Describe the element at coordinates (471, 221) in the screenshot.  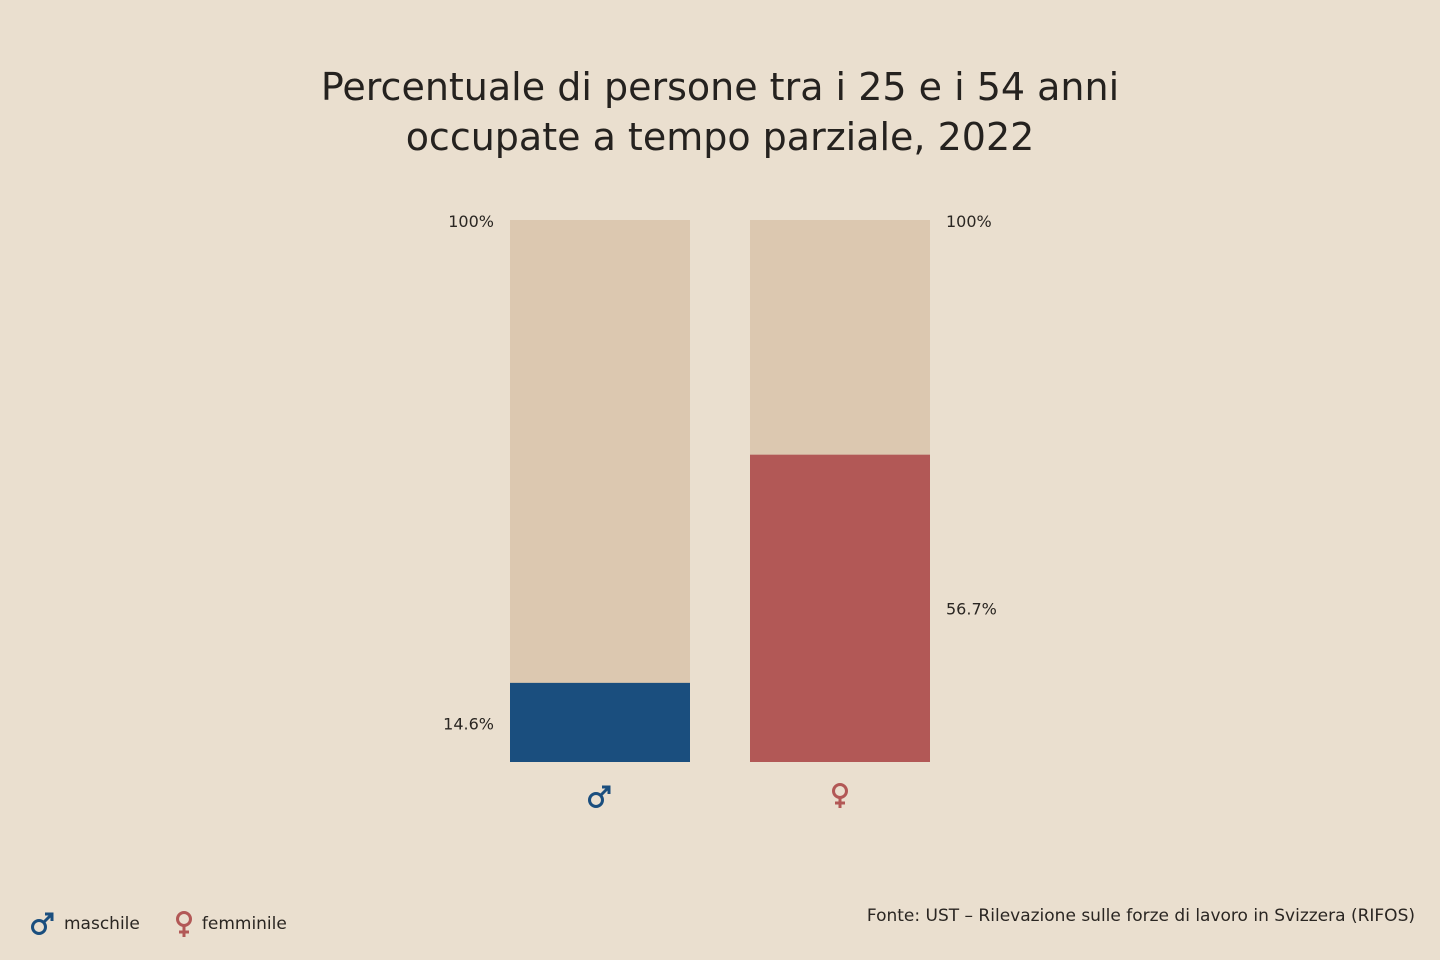
I see `total-label-maschile: 100%` at that location.